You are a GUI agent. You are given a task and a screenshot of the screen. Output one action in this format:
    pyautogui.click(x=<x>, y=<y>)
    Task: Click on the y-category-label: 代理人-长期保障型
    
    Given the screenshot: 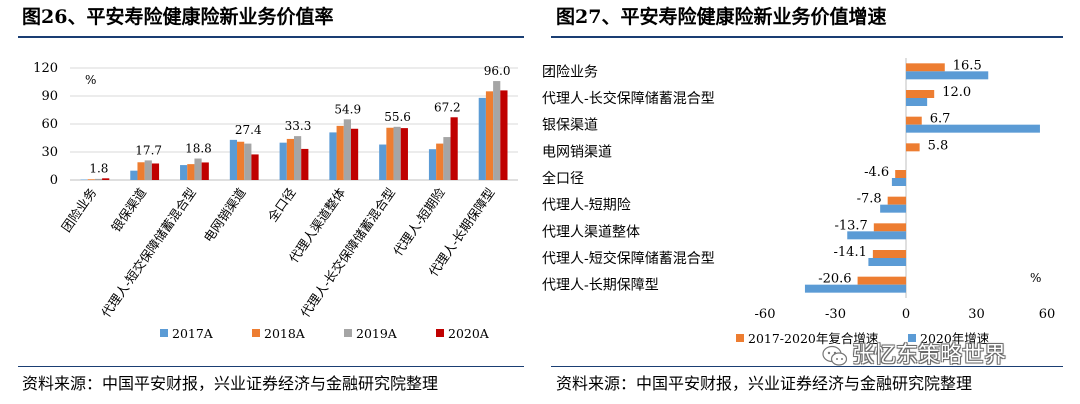 What is the action you would take?
    pyautogui.click(x=600, y=286)
    